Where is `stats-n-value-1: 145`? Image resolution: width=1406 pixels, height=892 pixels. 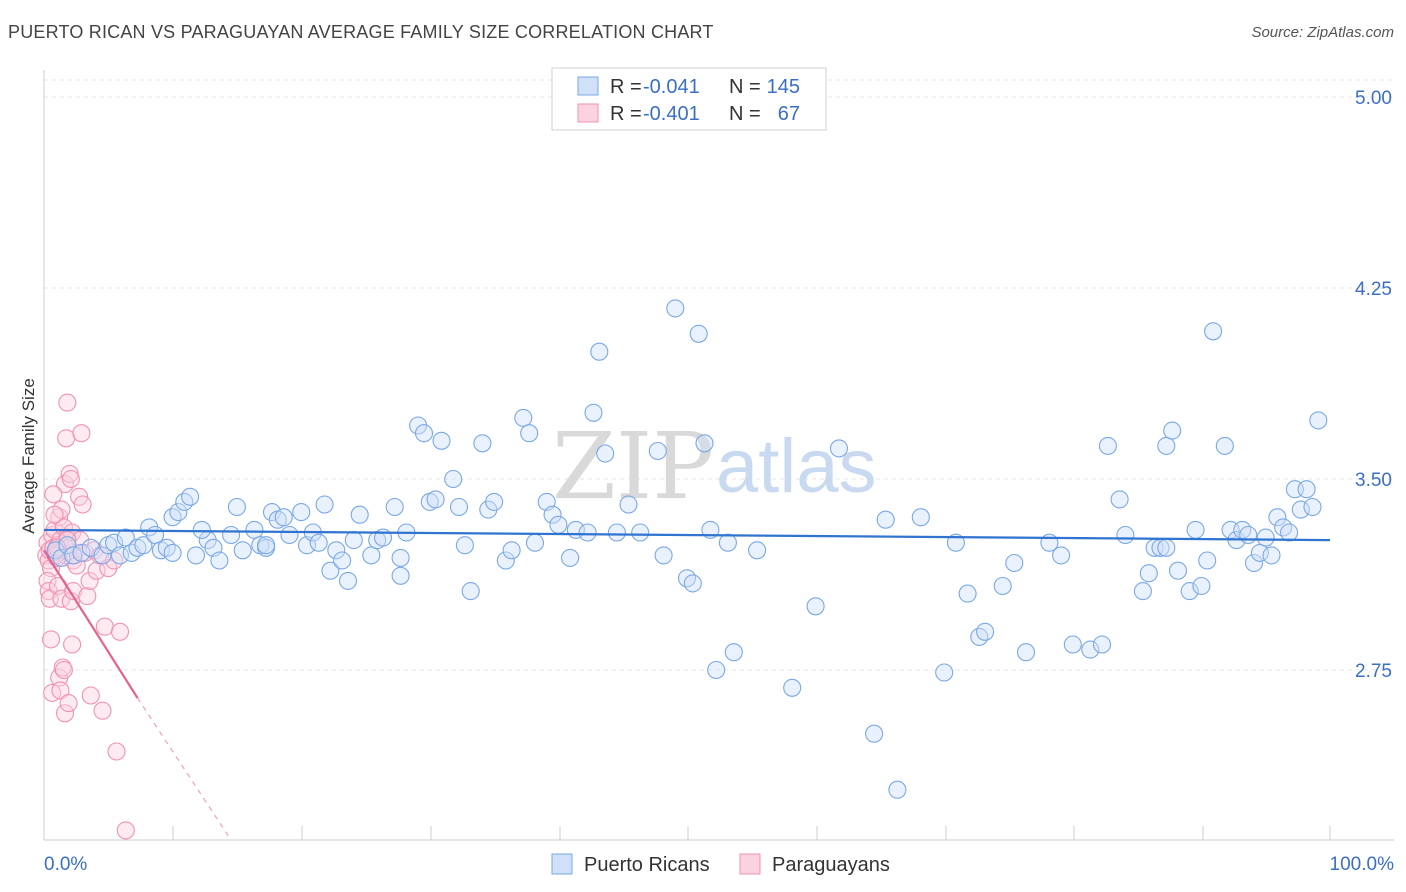 stats-n-value-1: 145 is located at coordinates (783, 87).